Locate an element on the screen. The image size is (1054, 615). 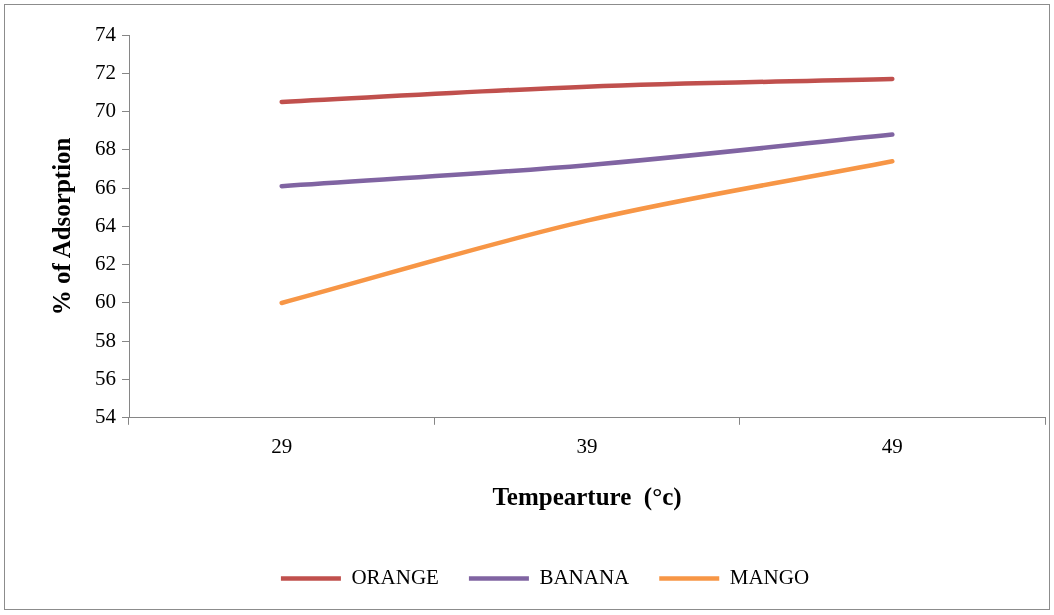
y-tick-label: 70 is located at coordinates (105, 110).